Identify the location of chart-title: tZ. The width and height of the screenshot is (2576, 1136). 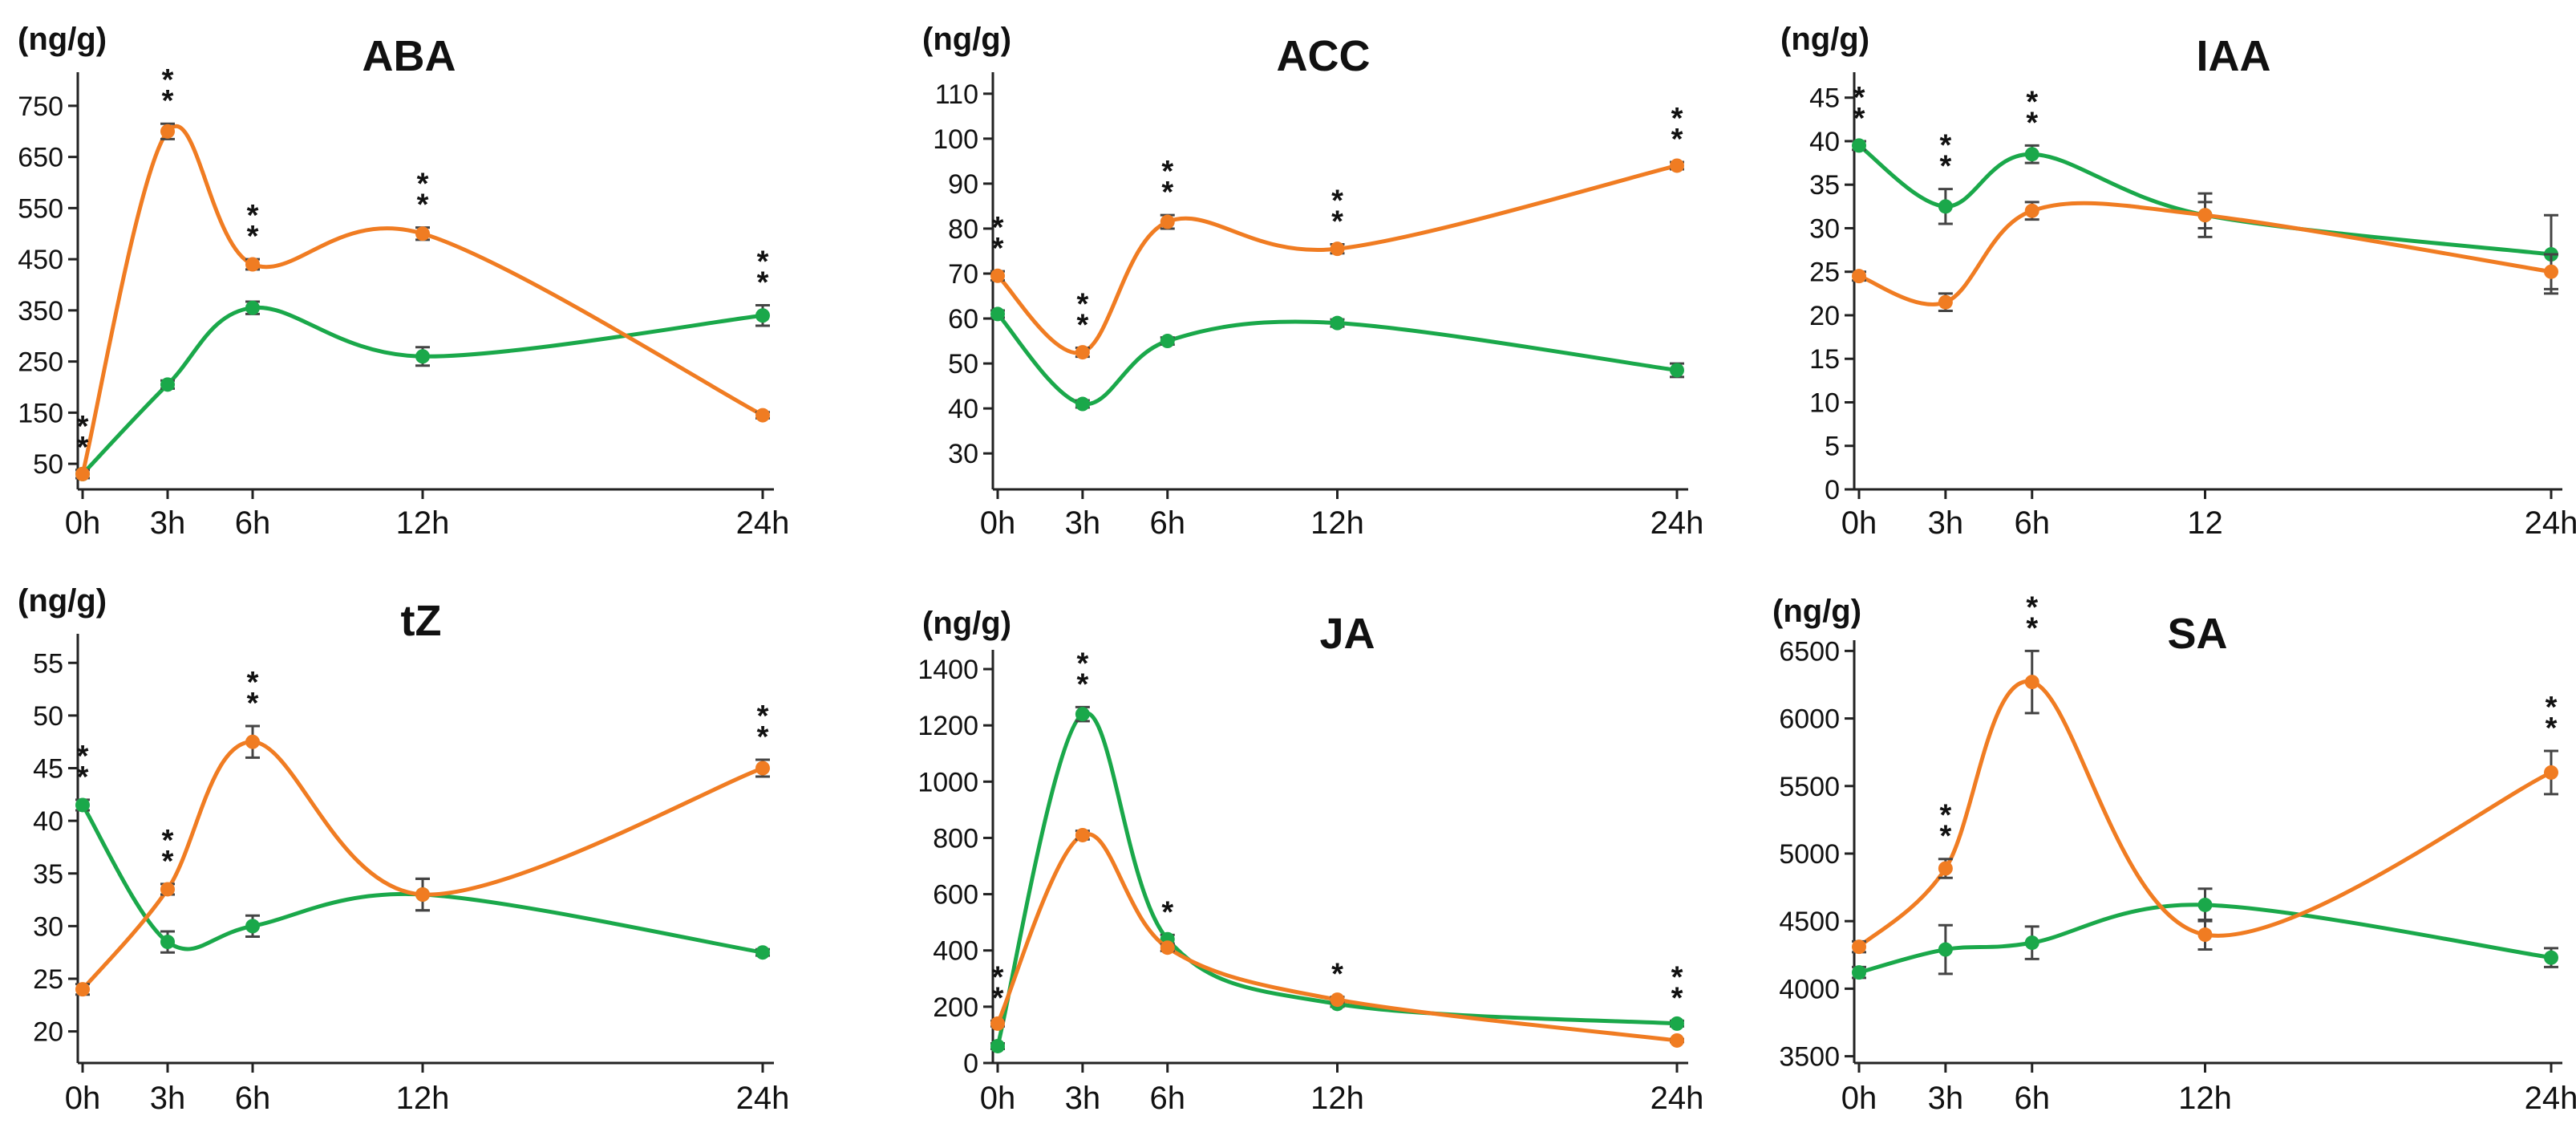
(422, 621).